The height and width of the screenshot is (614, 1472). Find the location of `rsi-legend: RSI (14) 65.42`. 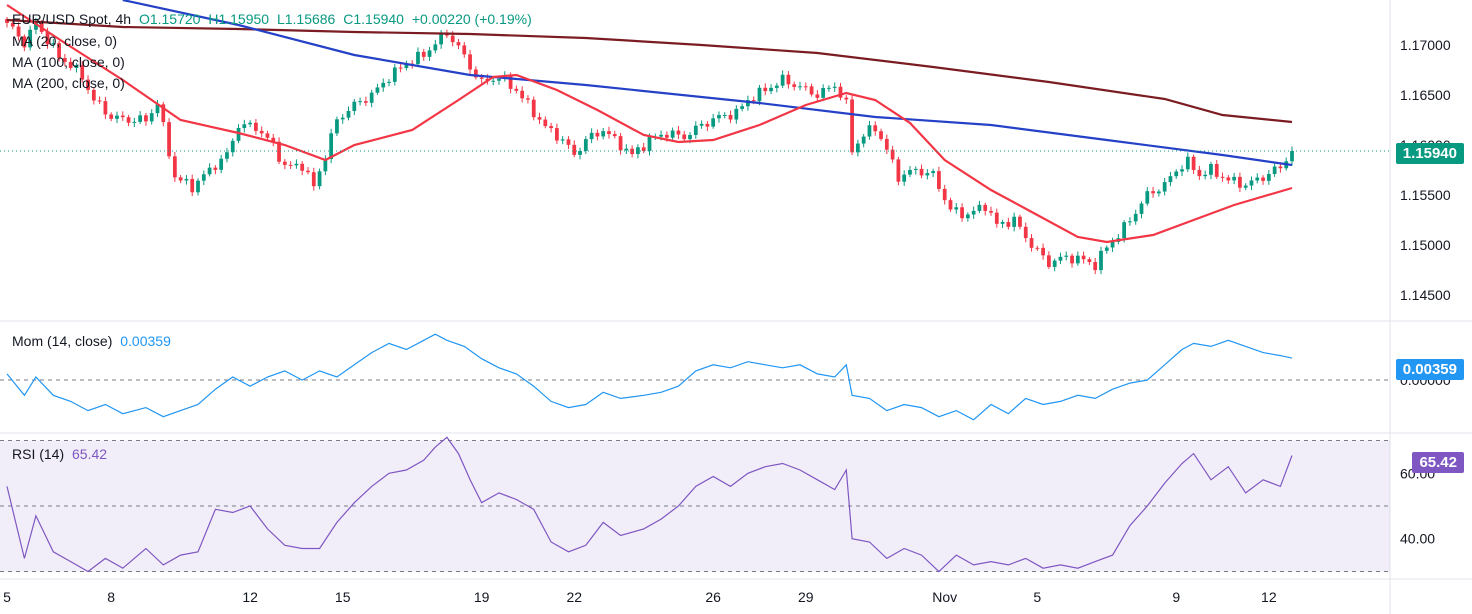

rsi-legend: RSI (14) 65.42 is located at coordinates (61, 454).